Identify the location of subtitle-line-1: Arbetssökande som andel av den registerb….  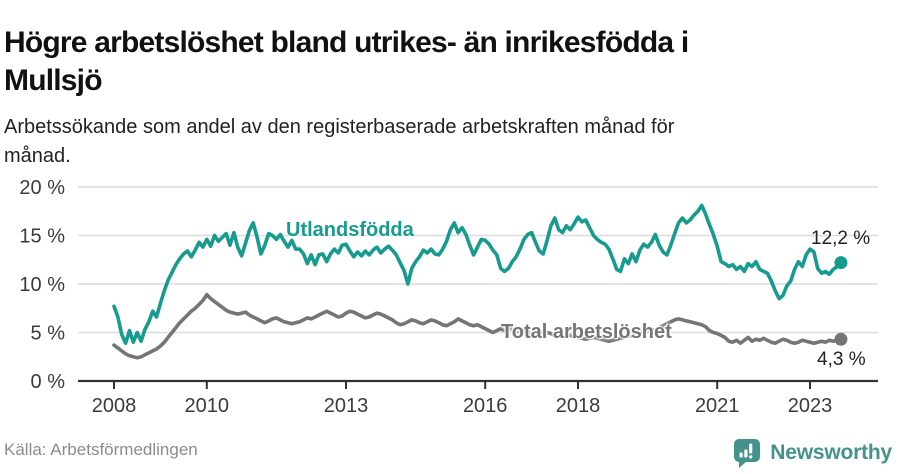
(339, 127).